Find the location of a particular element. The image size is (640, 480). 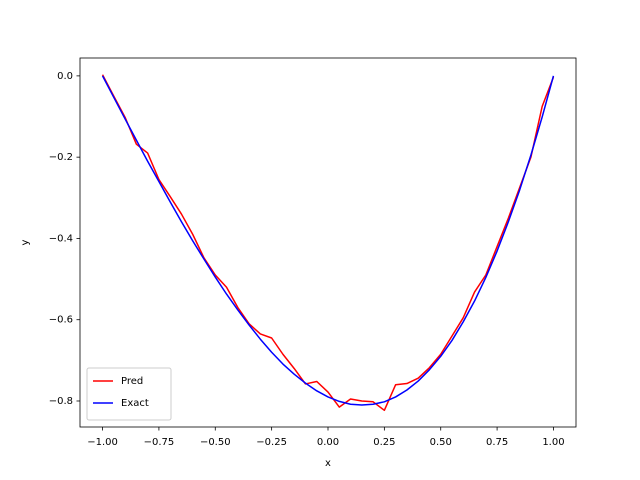

x-axis-label: x is located at coordinates (328, 463).